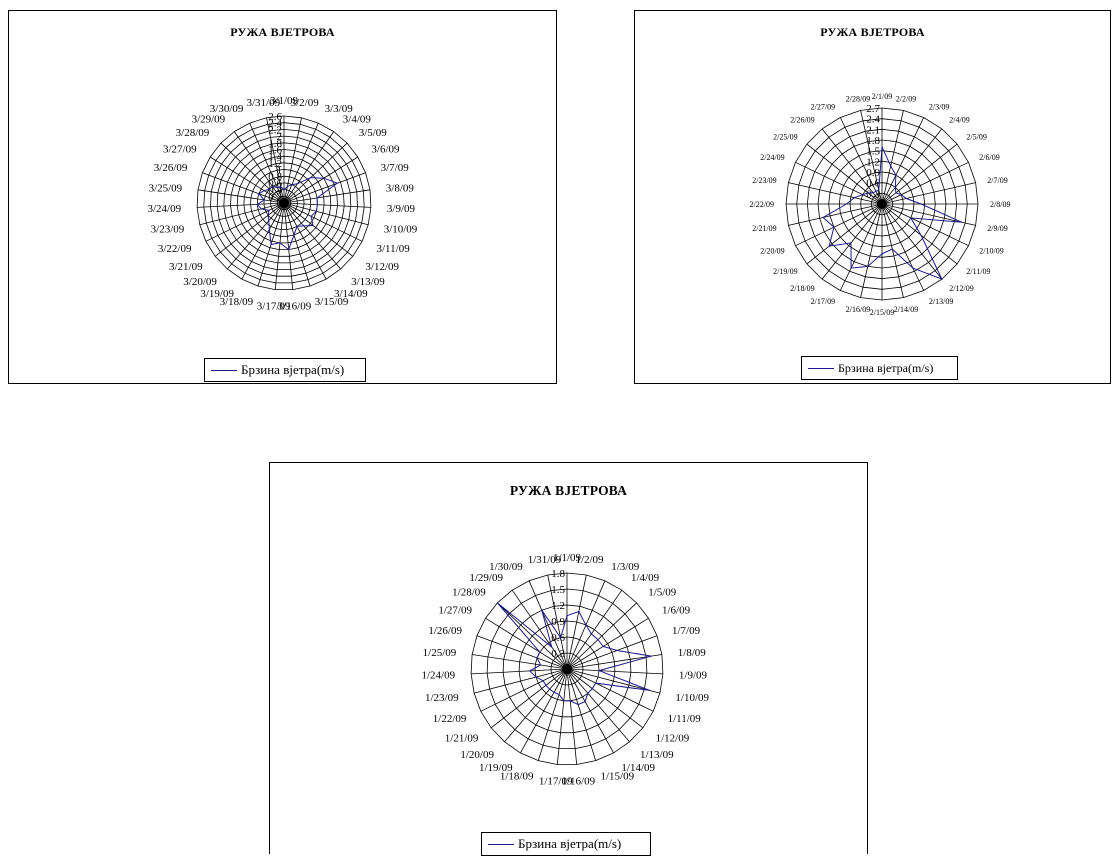 The image size is (1115, 856). What do you see at coordinates (785, 137) in the screenshot?
I see `category-label: 2/25/09` at bounding box center [785, 137].